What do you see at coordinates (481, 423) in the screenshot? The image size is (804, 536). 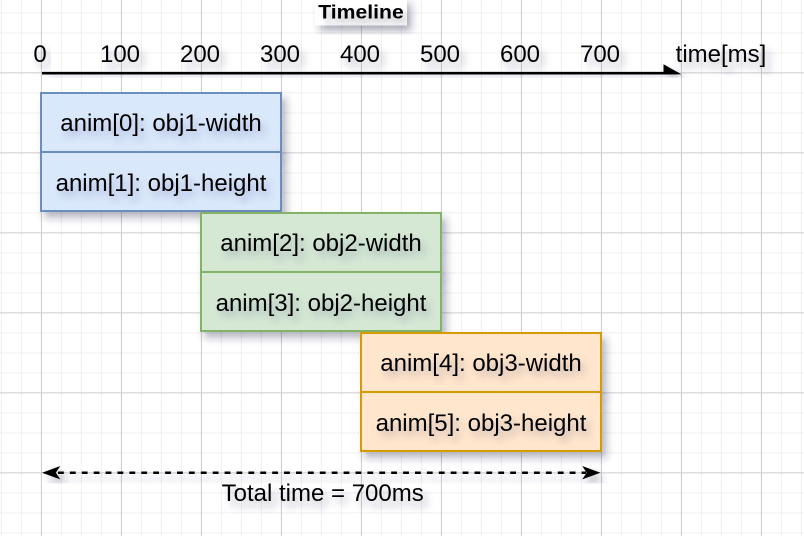 I see `svg-text: anim[5]: obj3-height` at bounding box center [481, 423].